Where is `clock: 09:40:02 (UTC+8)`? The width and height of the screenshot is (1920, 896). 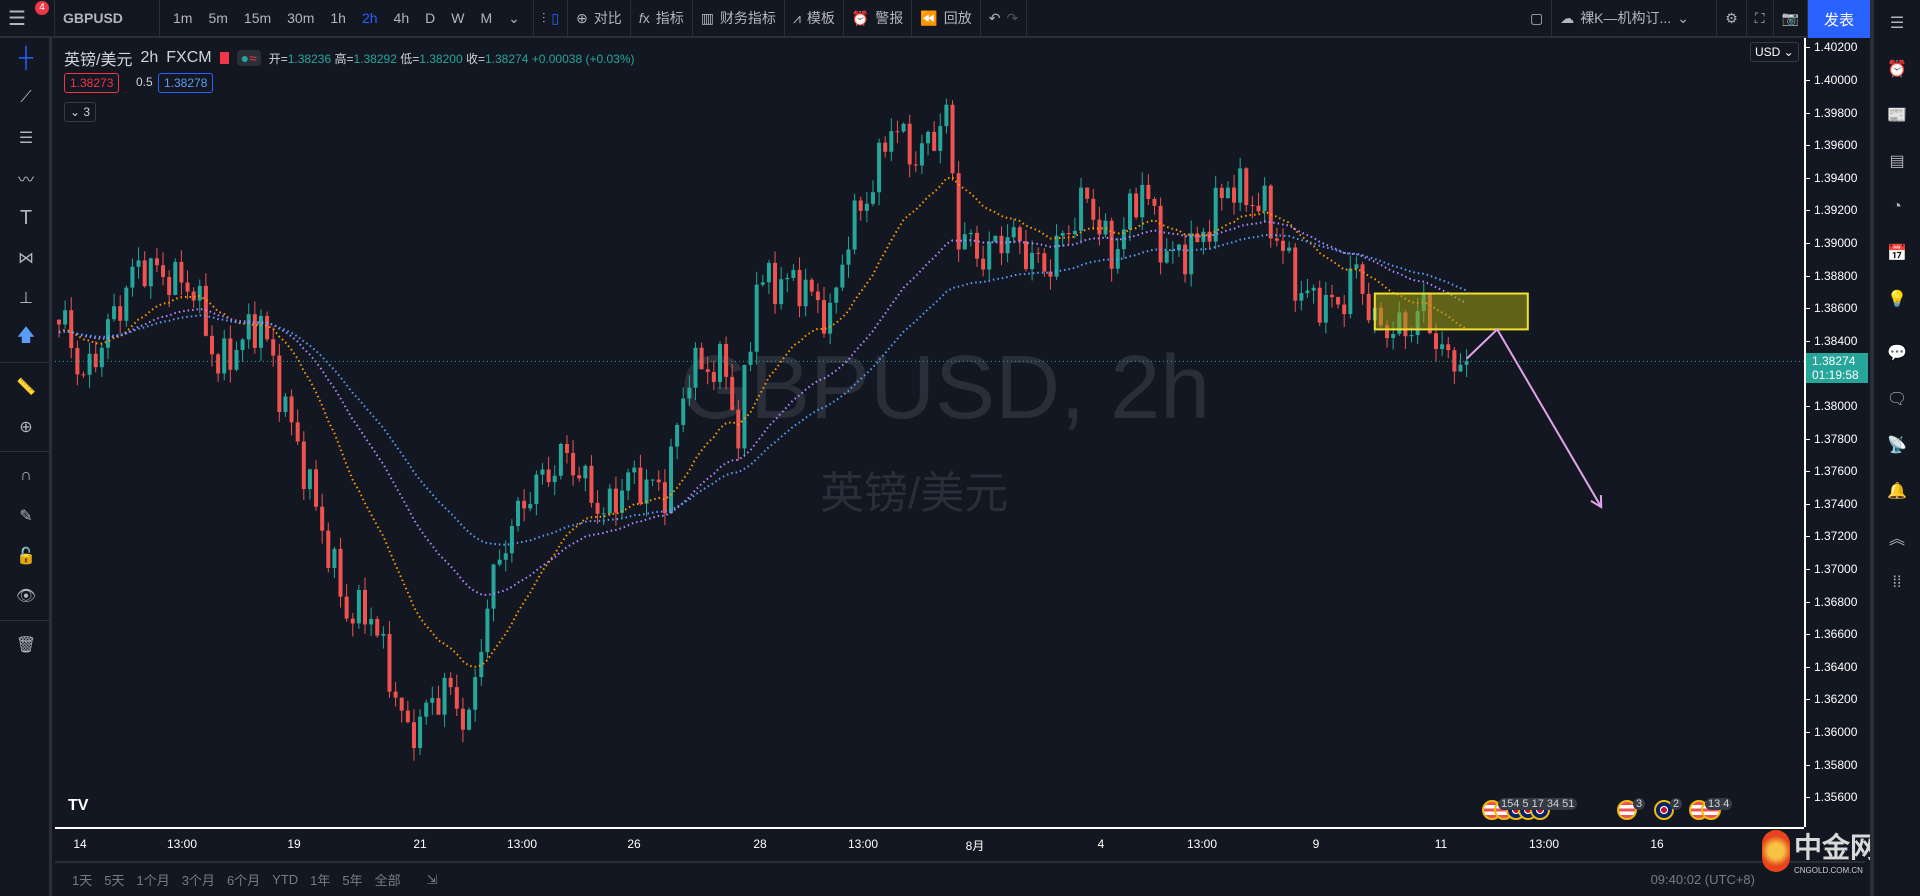 clock: 09:40:02 (UTC+8) is located at coordinates (1702, 879).